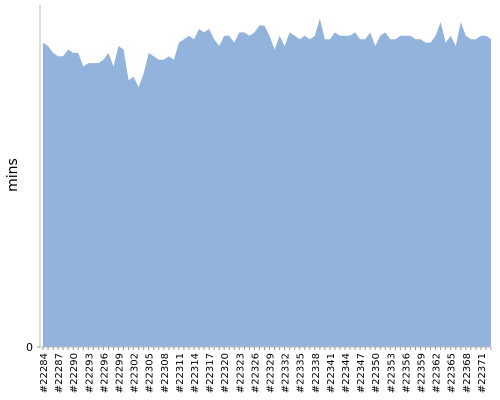 Image resolution: width=500 pixels, height=400 pixels. I want to click on x-tick-label: #22302, so click(135, 373).